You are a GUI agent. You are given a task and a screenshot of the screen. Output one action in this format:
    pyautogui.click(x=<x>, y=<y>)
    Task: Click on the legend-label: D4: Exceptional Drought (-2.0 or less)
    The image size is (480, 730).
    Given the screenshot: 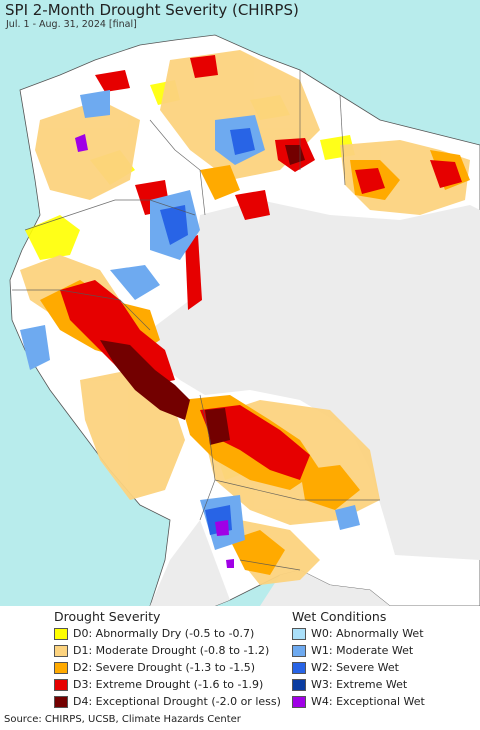 What is the action you would take?
    pyautogui.click(x=177, y=701)
    